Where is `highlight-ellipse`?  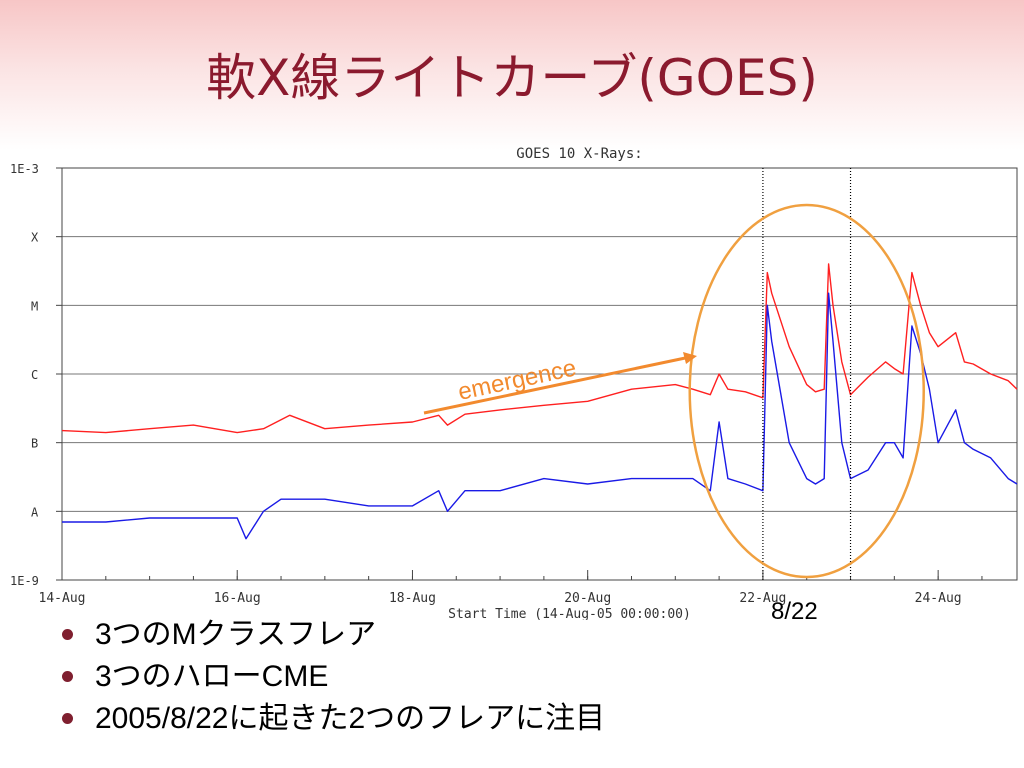
highlight-ellipse is located at coordinates (806, 391).